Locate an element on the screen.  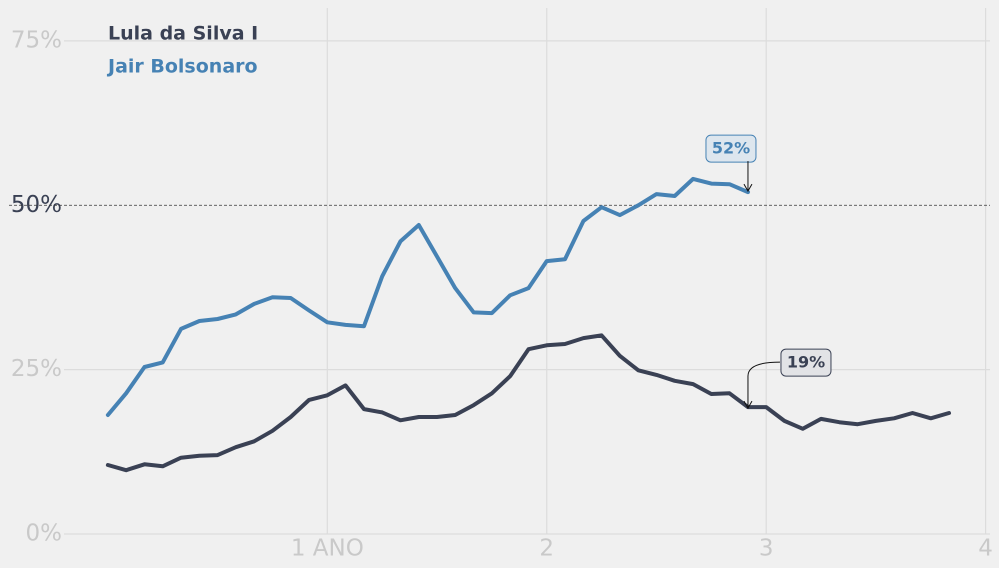
annotation-label: 52% is located at coordinates (731, 148).